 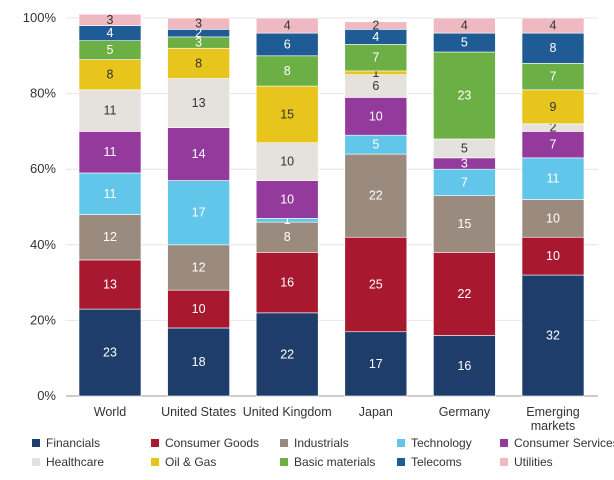 I want to click on bar-segment-healthcare, so click(x=110, y=110).